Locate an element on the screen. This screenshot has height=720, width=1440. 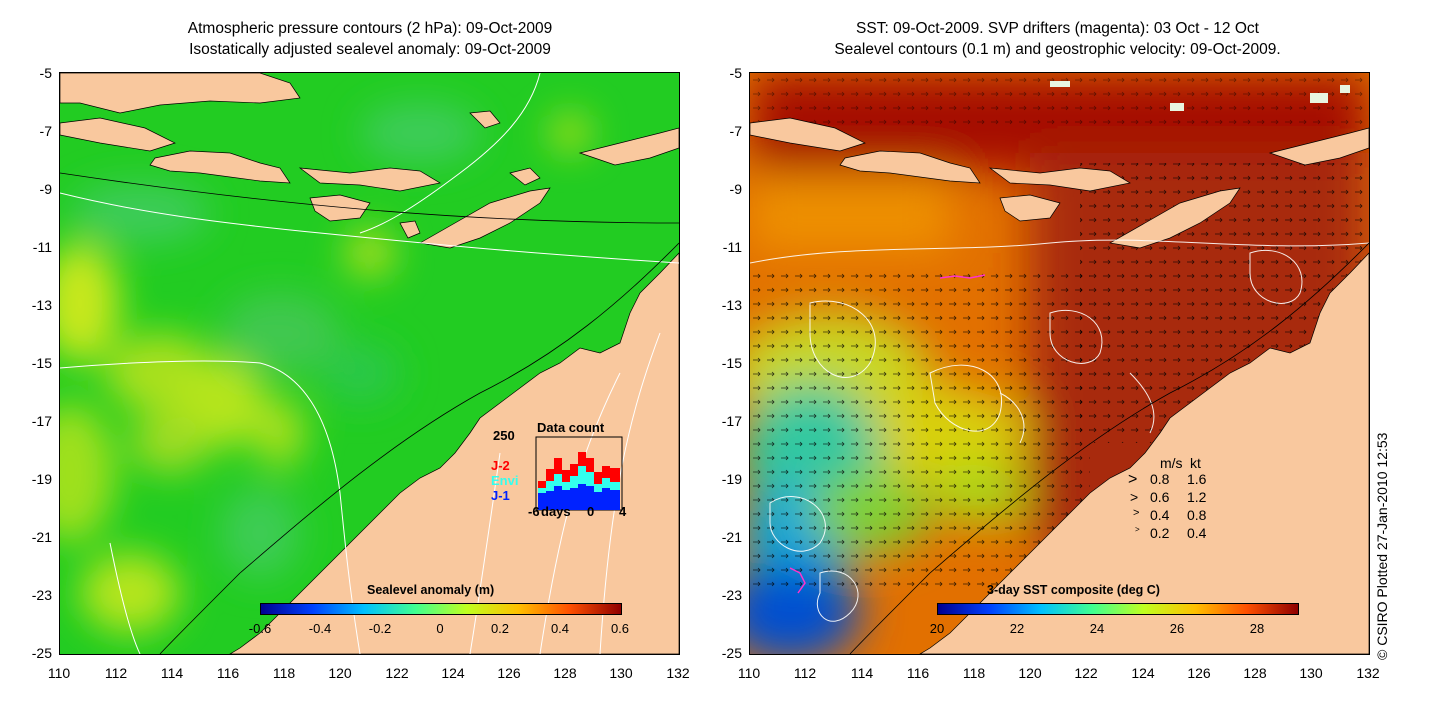
velocity-key-kt-1: 1.2 is located at coordinates (1197, 497).